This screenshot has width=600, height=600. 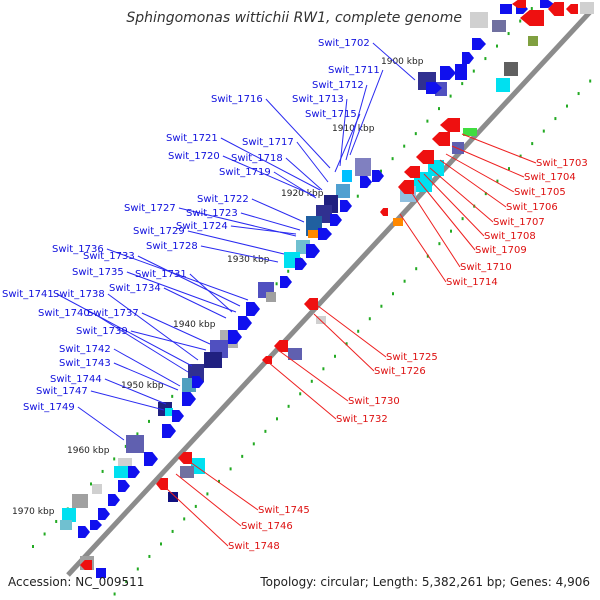 I want to click on forward-gene-label: Swit_1734, so click(x=135, y=288).